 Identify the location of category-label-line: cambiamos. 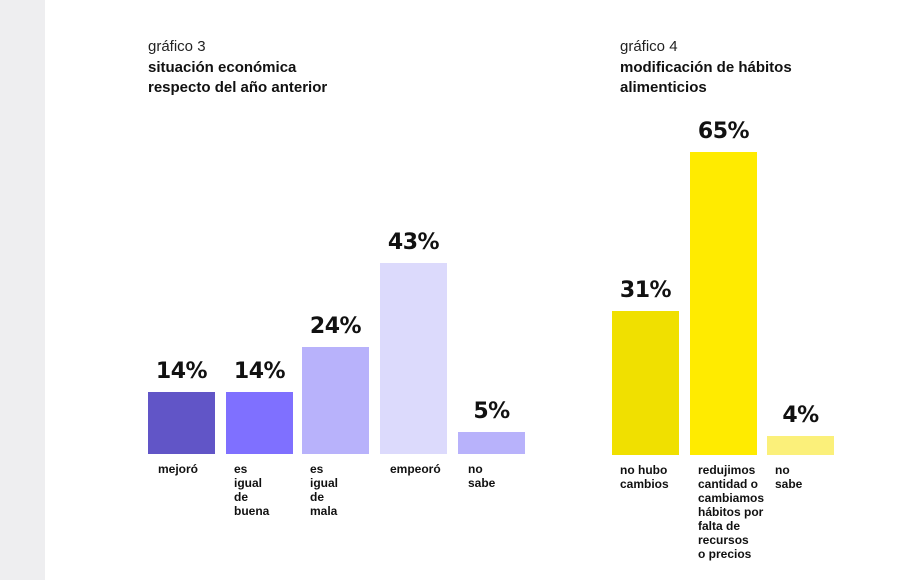
(731, 498).